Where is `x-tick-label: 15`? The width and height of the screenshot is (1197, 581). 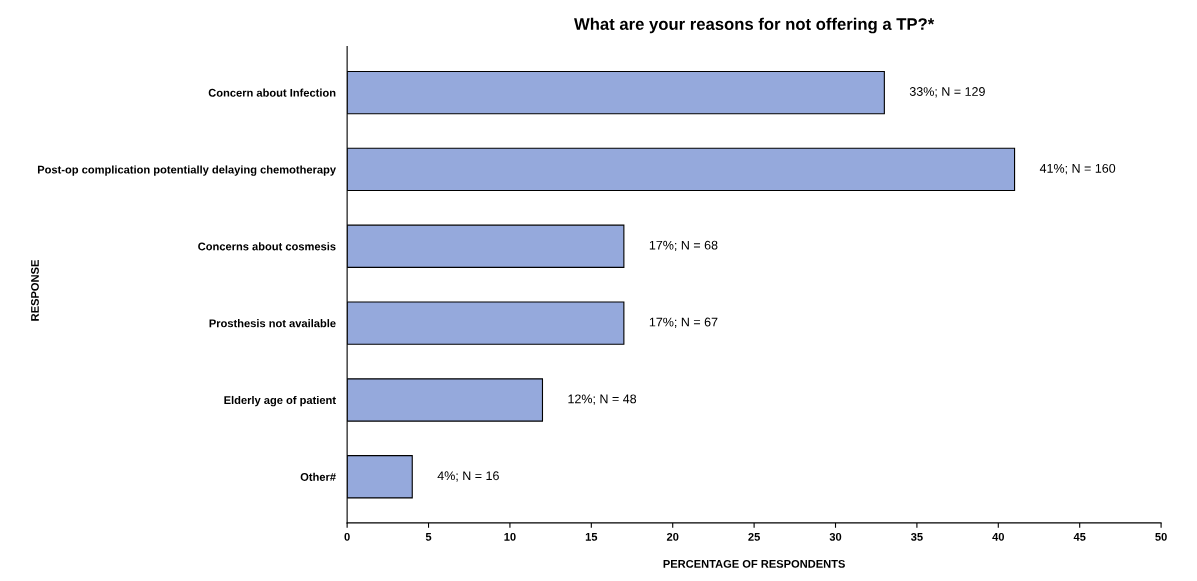
x-tick-label: 15 is located at coordinates (591, 537).